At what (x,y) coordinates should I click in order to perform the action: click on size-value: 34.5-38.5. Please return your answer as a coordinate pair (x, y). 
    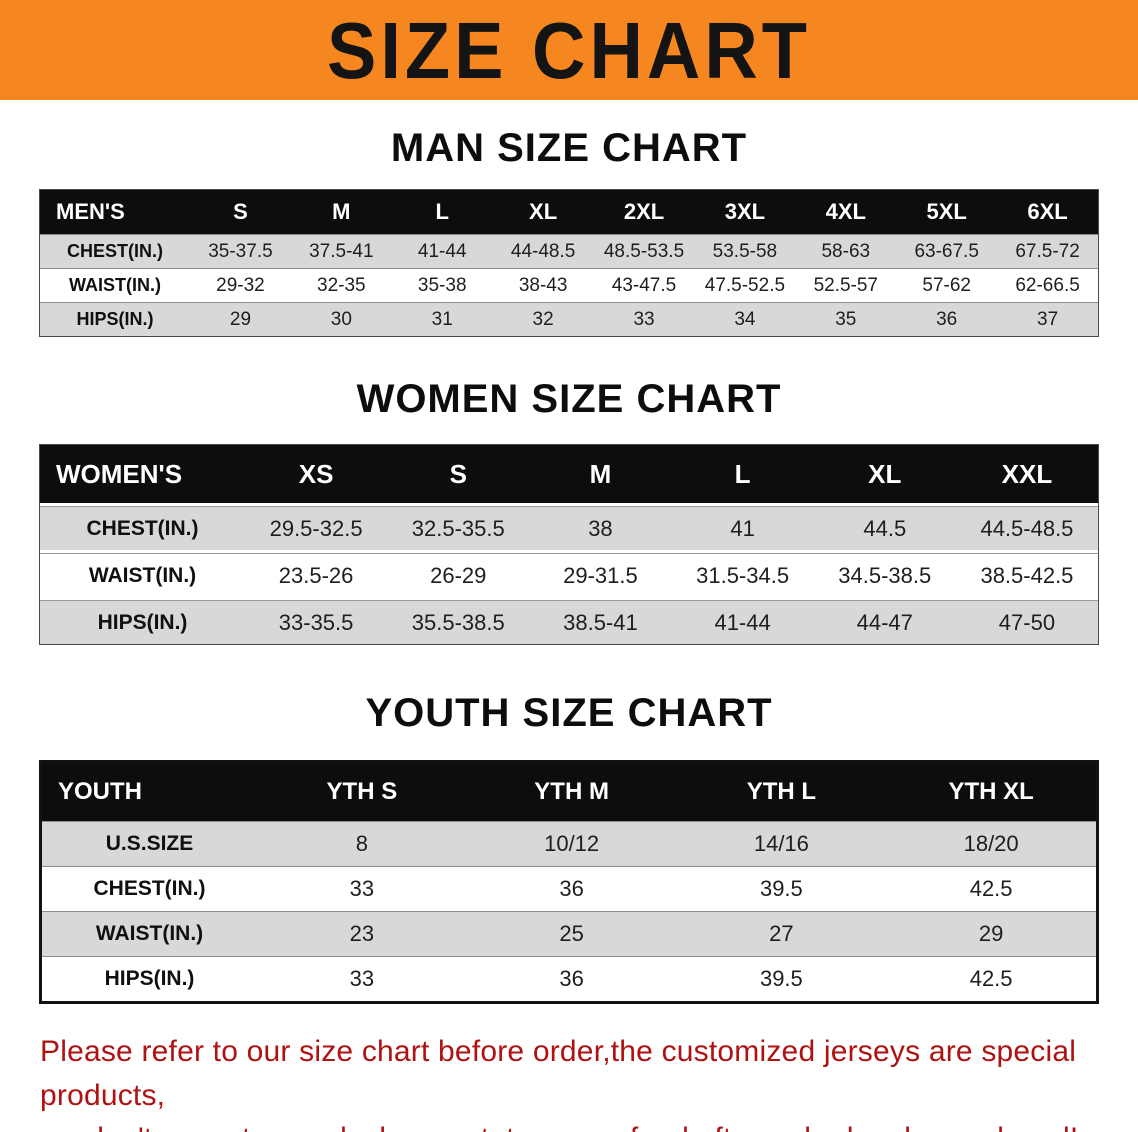
    Looking at the image, I should click on (885, 575).